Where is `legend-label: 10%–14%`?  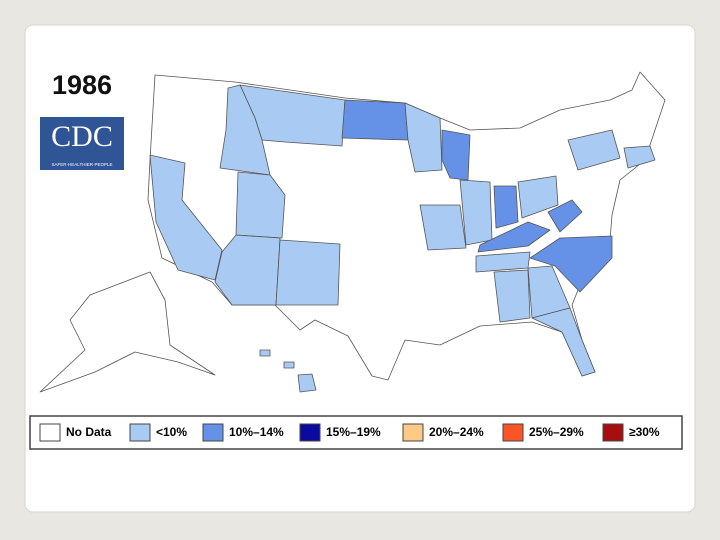 legend-label: 10%–14% is located at coordinates (256, 432).